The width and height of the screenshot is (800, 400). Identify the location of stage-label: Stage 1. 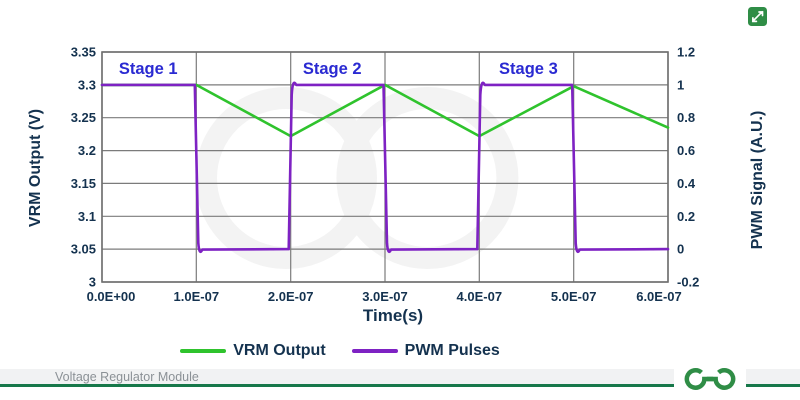
(148, 69).